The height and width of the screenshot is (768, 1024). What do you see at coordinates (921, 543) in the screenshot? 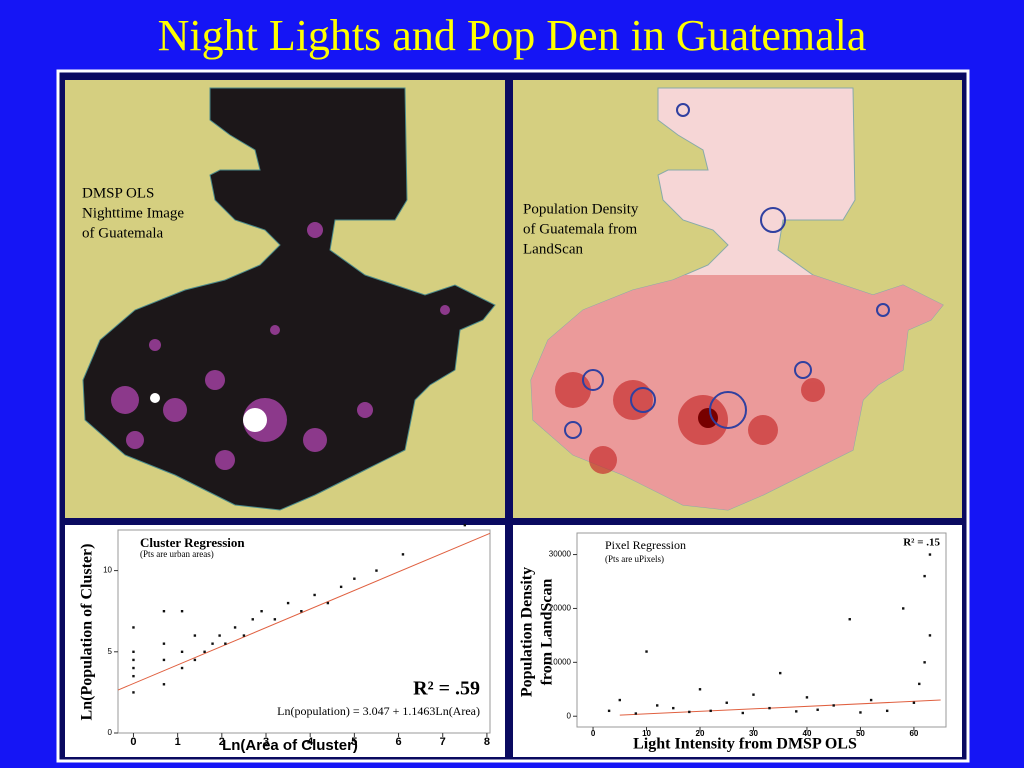
I see `annotation: R² = .15` at bounding box center [921, 543].